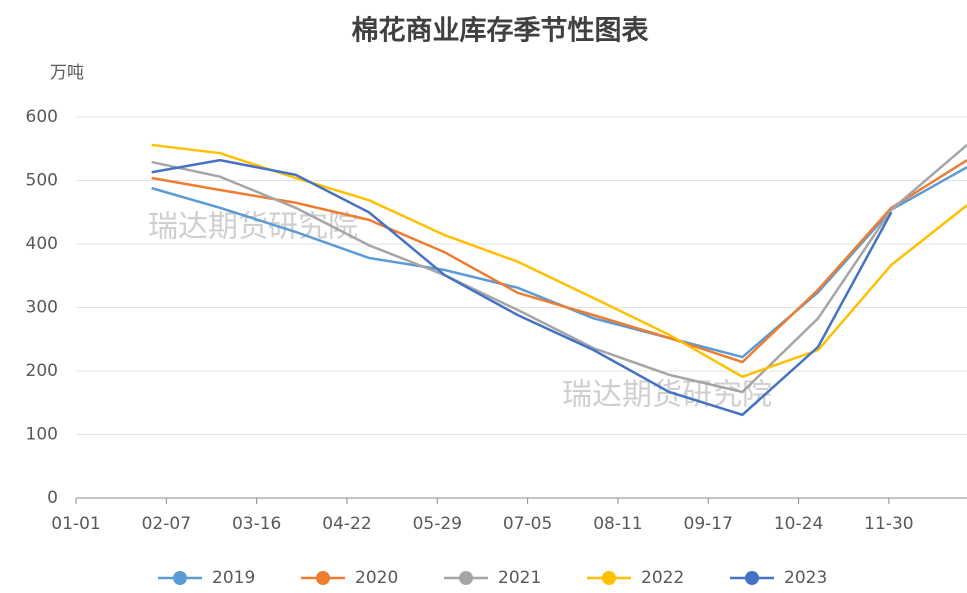 The height and width of the screenshot is (593, 967). I want to click on x-tick-label: 05-29, so click(437, 524).